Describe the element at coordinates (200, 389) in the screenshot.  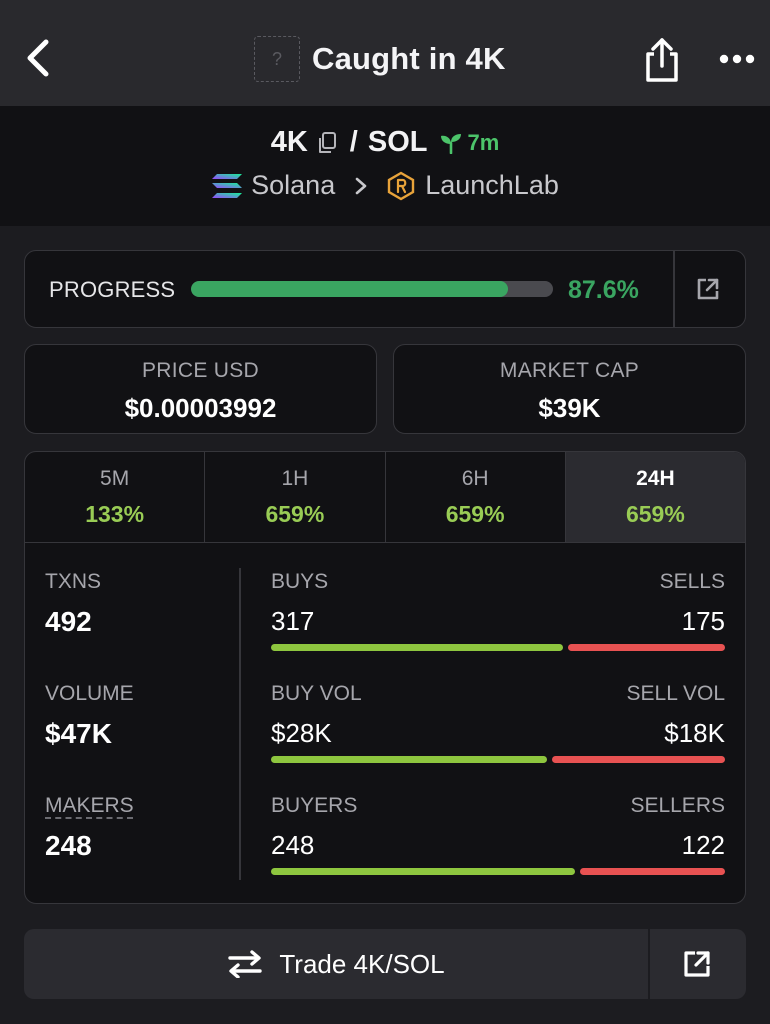
I see `price-usd-card: PRICE USD $0.00003992` at that location.